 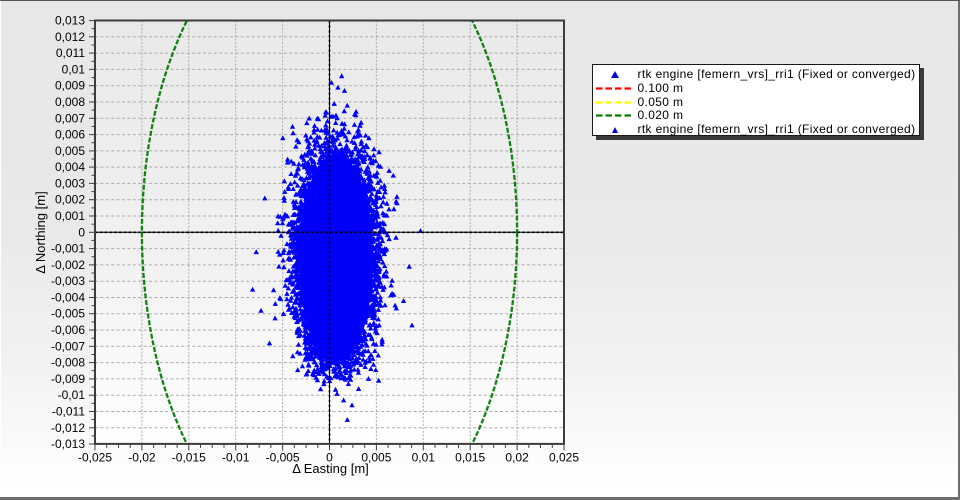 I want to click on svg-text: -0,002, so click(x=68, y=265).